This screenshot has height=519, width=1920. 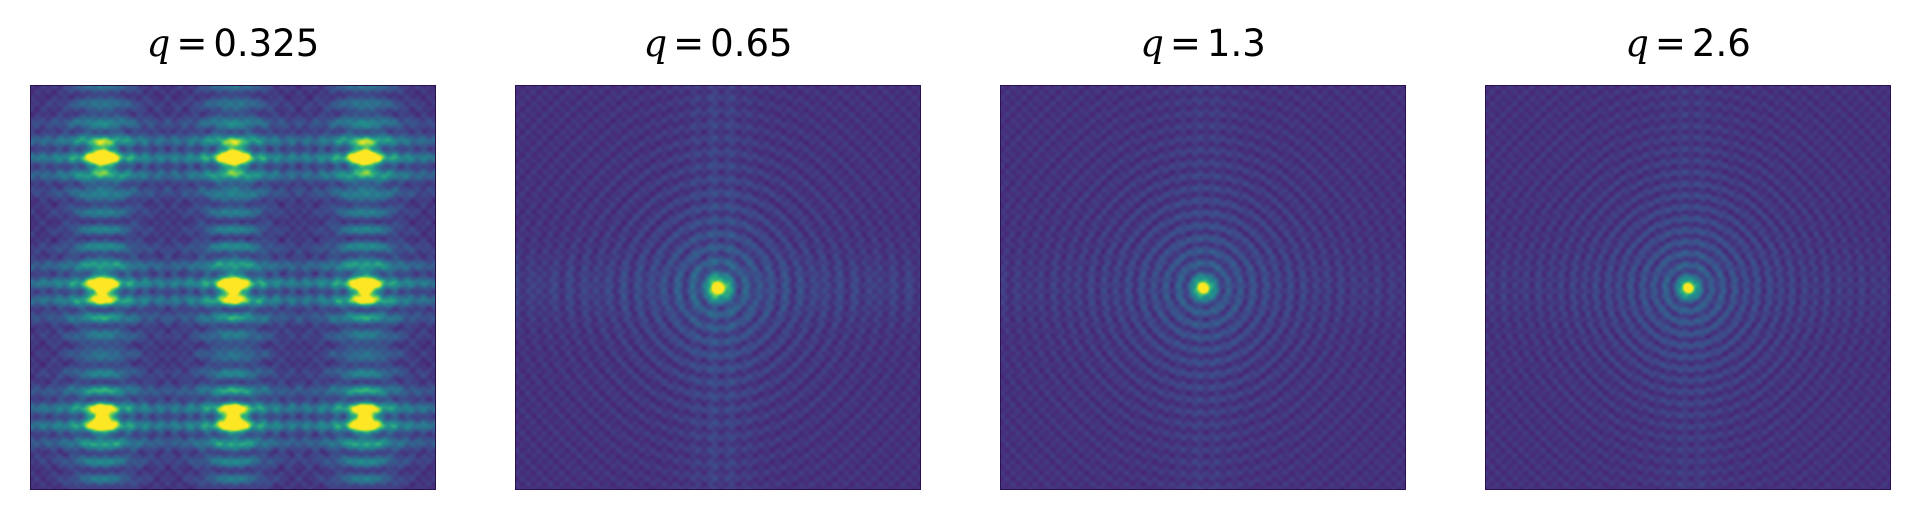 I want to click on title-value: 0.325, so click(x=266, y=43).